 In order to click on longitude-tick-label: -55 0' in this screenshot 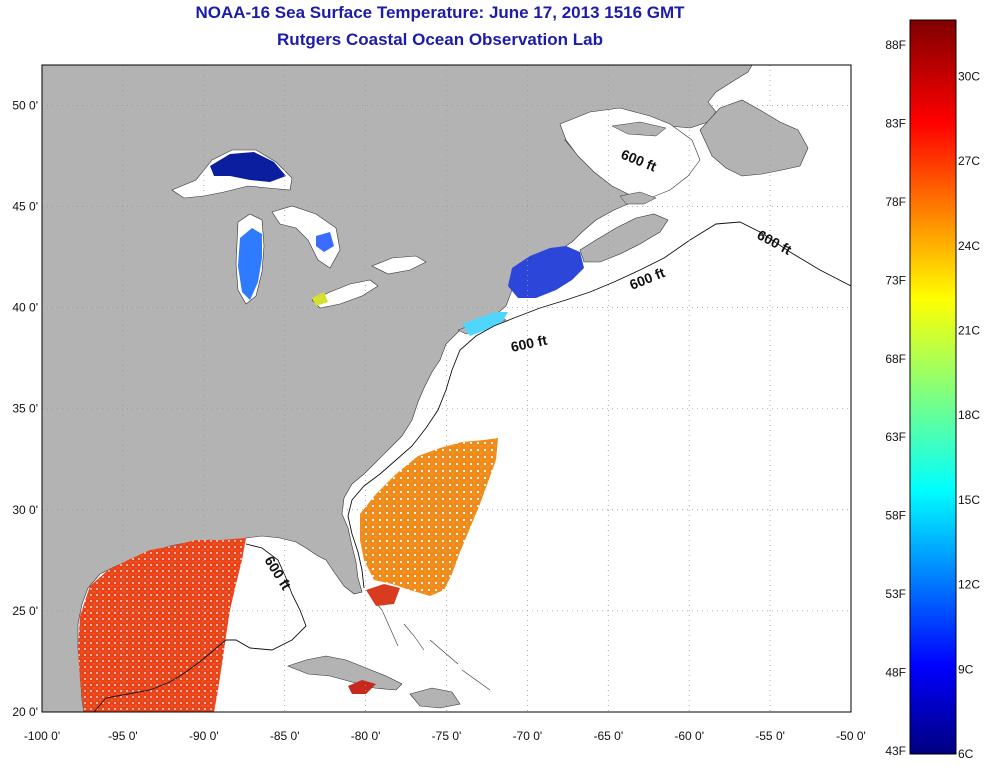, I will do `click(770, 736)`.